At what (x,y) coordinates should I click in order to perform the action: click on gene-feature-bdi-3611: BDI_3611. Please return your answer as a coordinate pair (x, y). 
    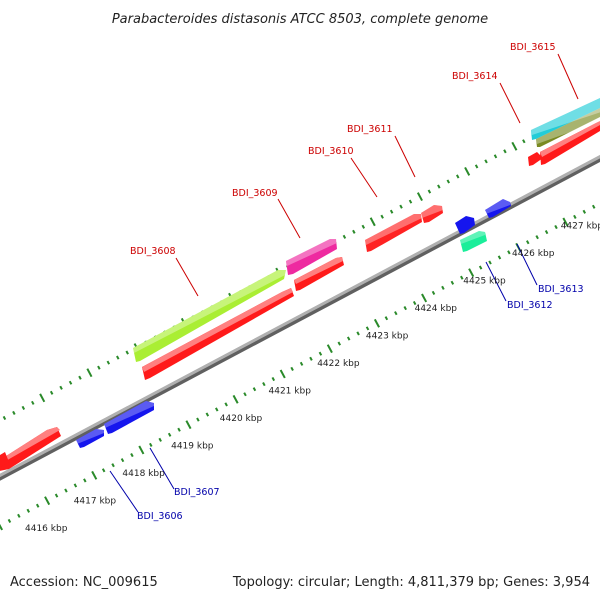
    Looking at the image, I should click on (395, 173).